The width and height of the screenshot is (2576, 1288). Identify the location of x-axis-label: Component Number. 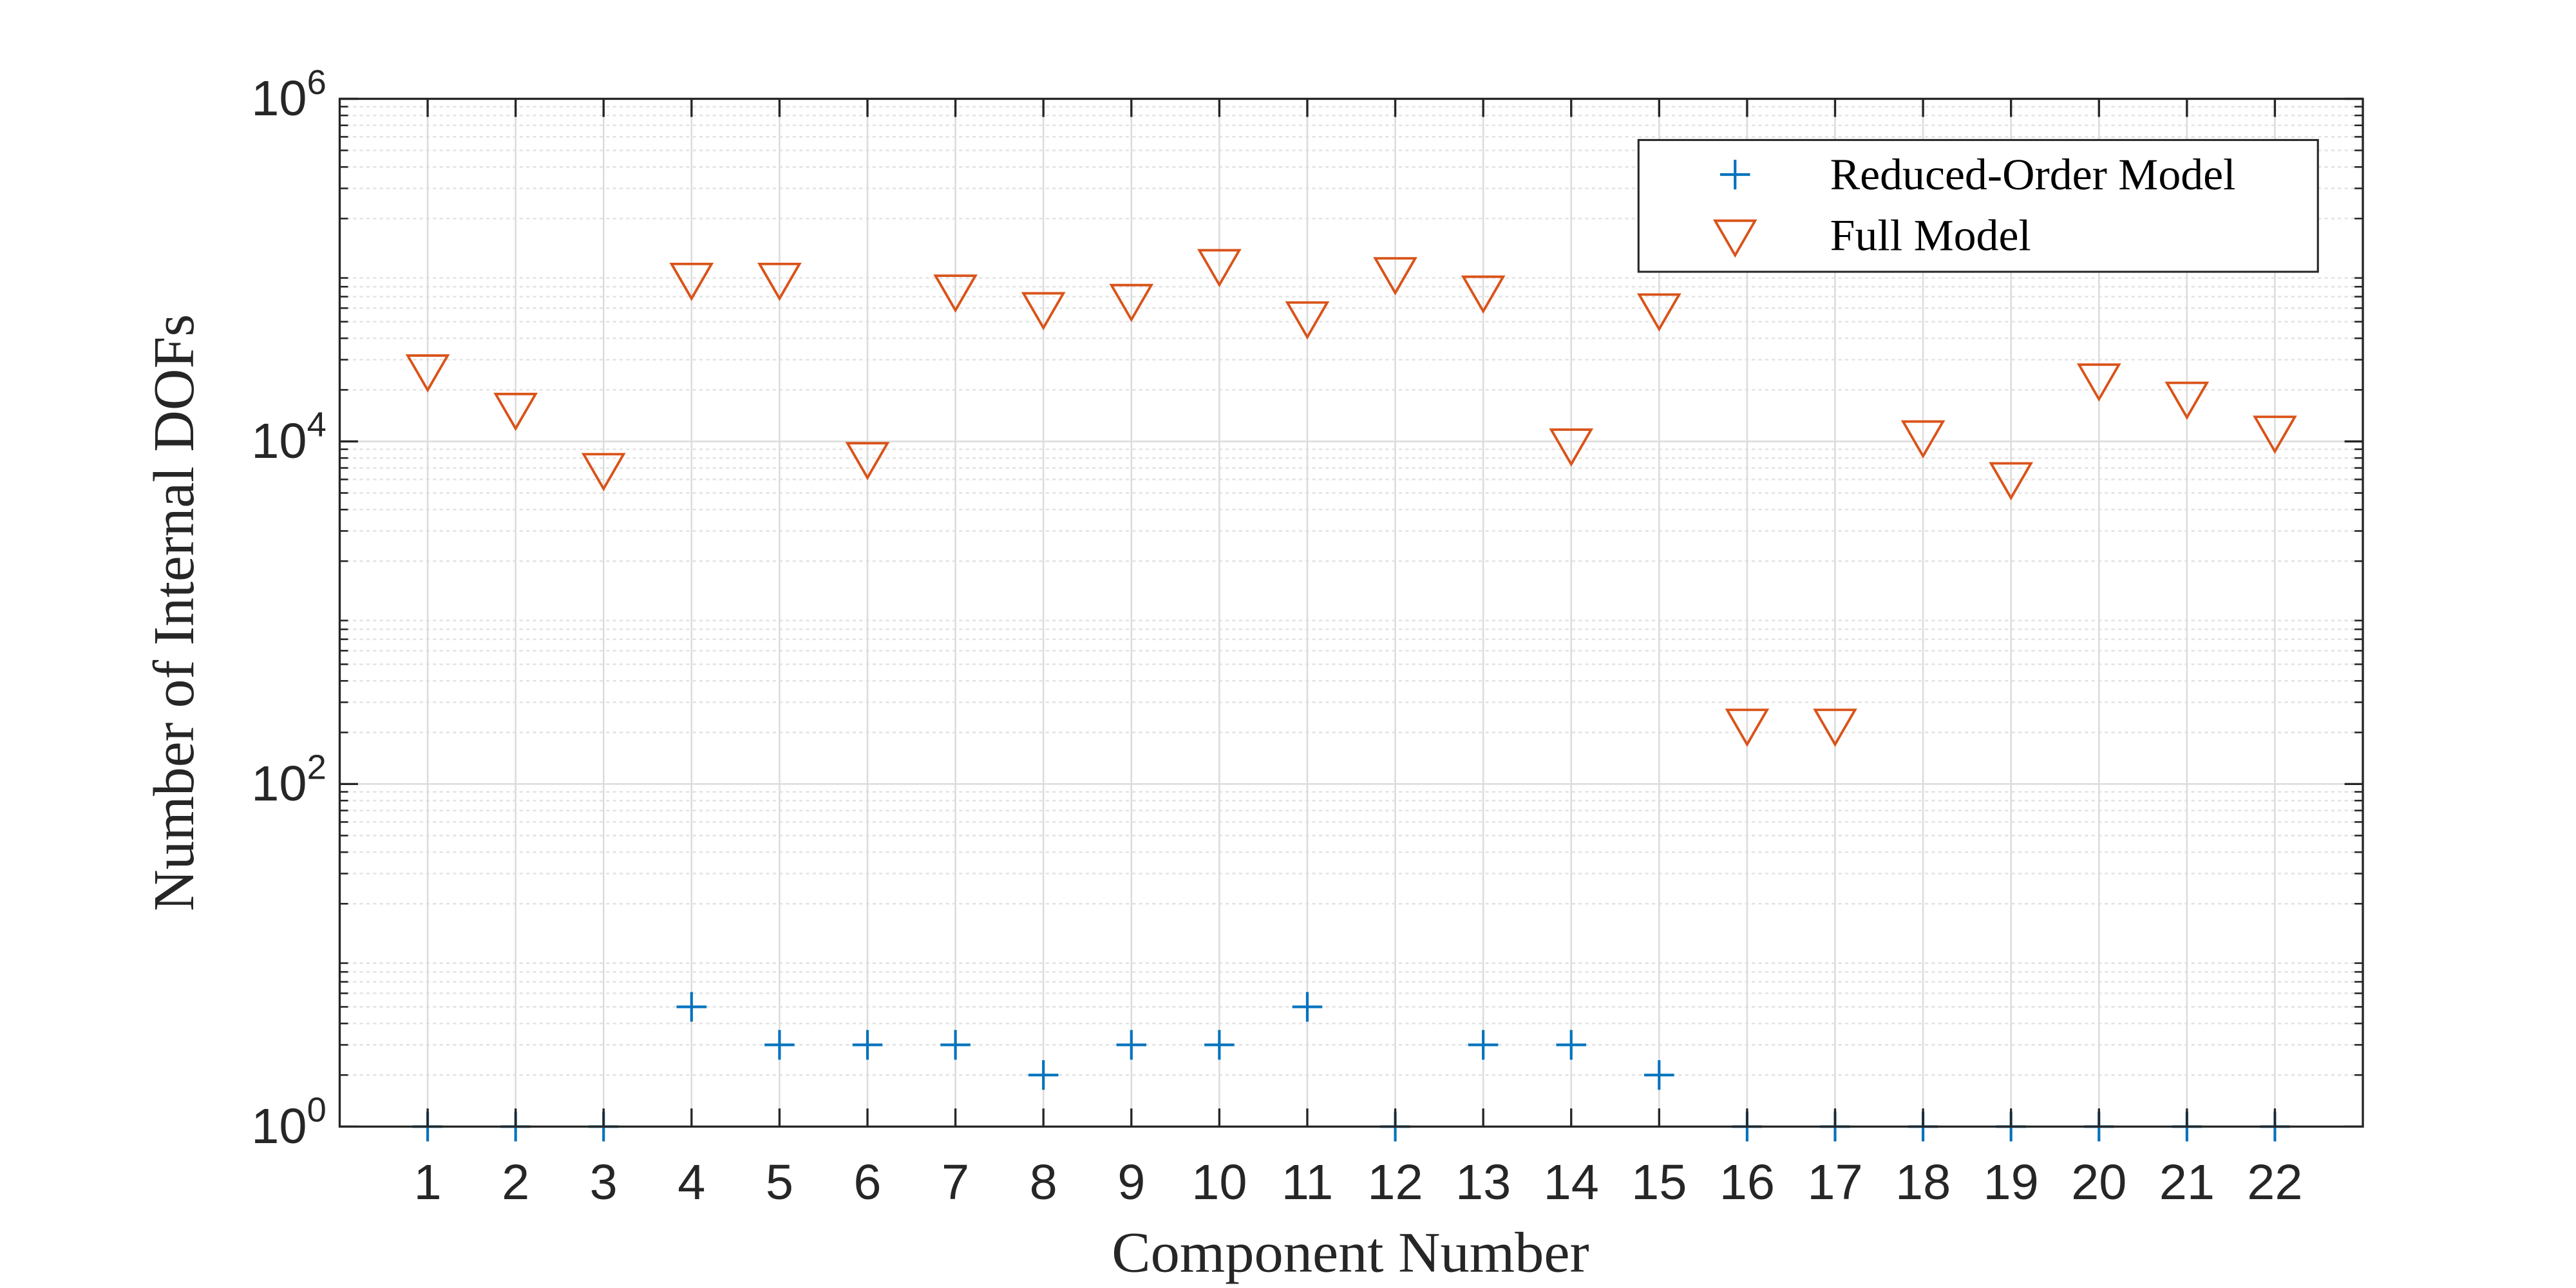
(1351, 1253).